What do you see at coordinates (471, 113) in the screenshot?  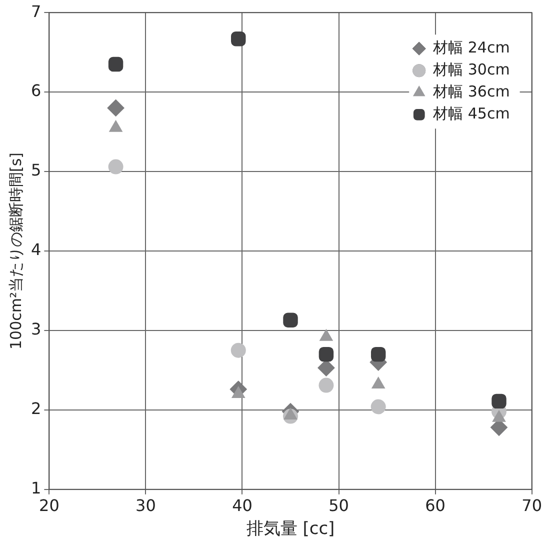 I see `legend-label: 材幅 45cm` at bounding box center [471, 113].